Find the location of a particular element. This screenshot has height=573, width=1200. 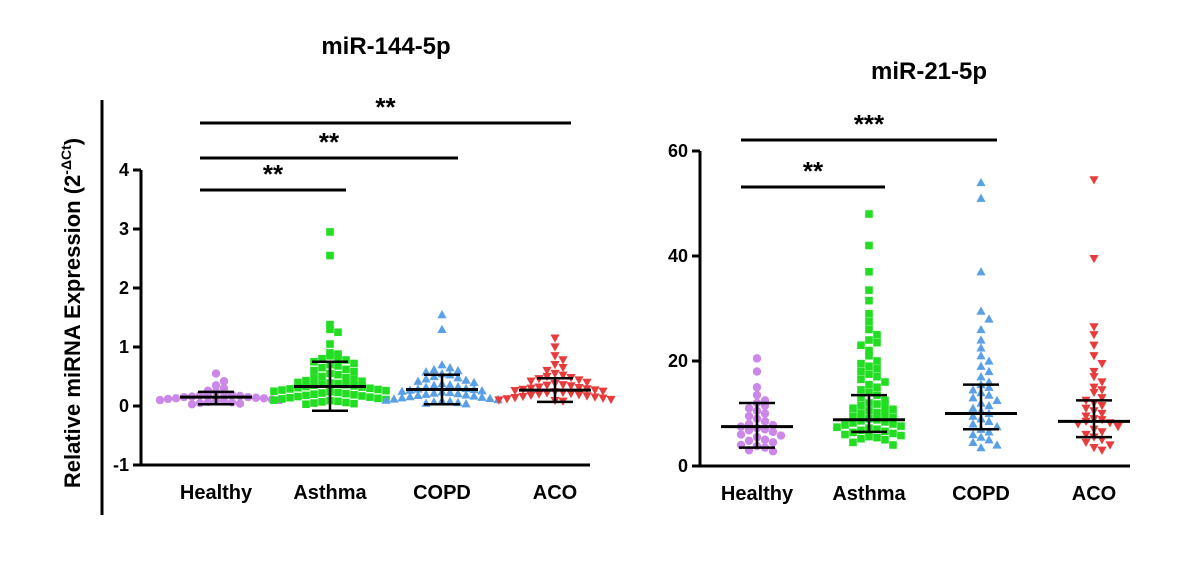

y-tick-label: 3 is located at coordinates (124, 229).